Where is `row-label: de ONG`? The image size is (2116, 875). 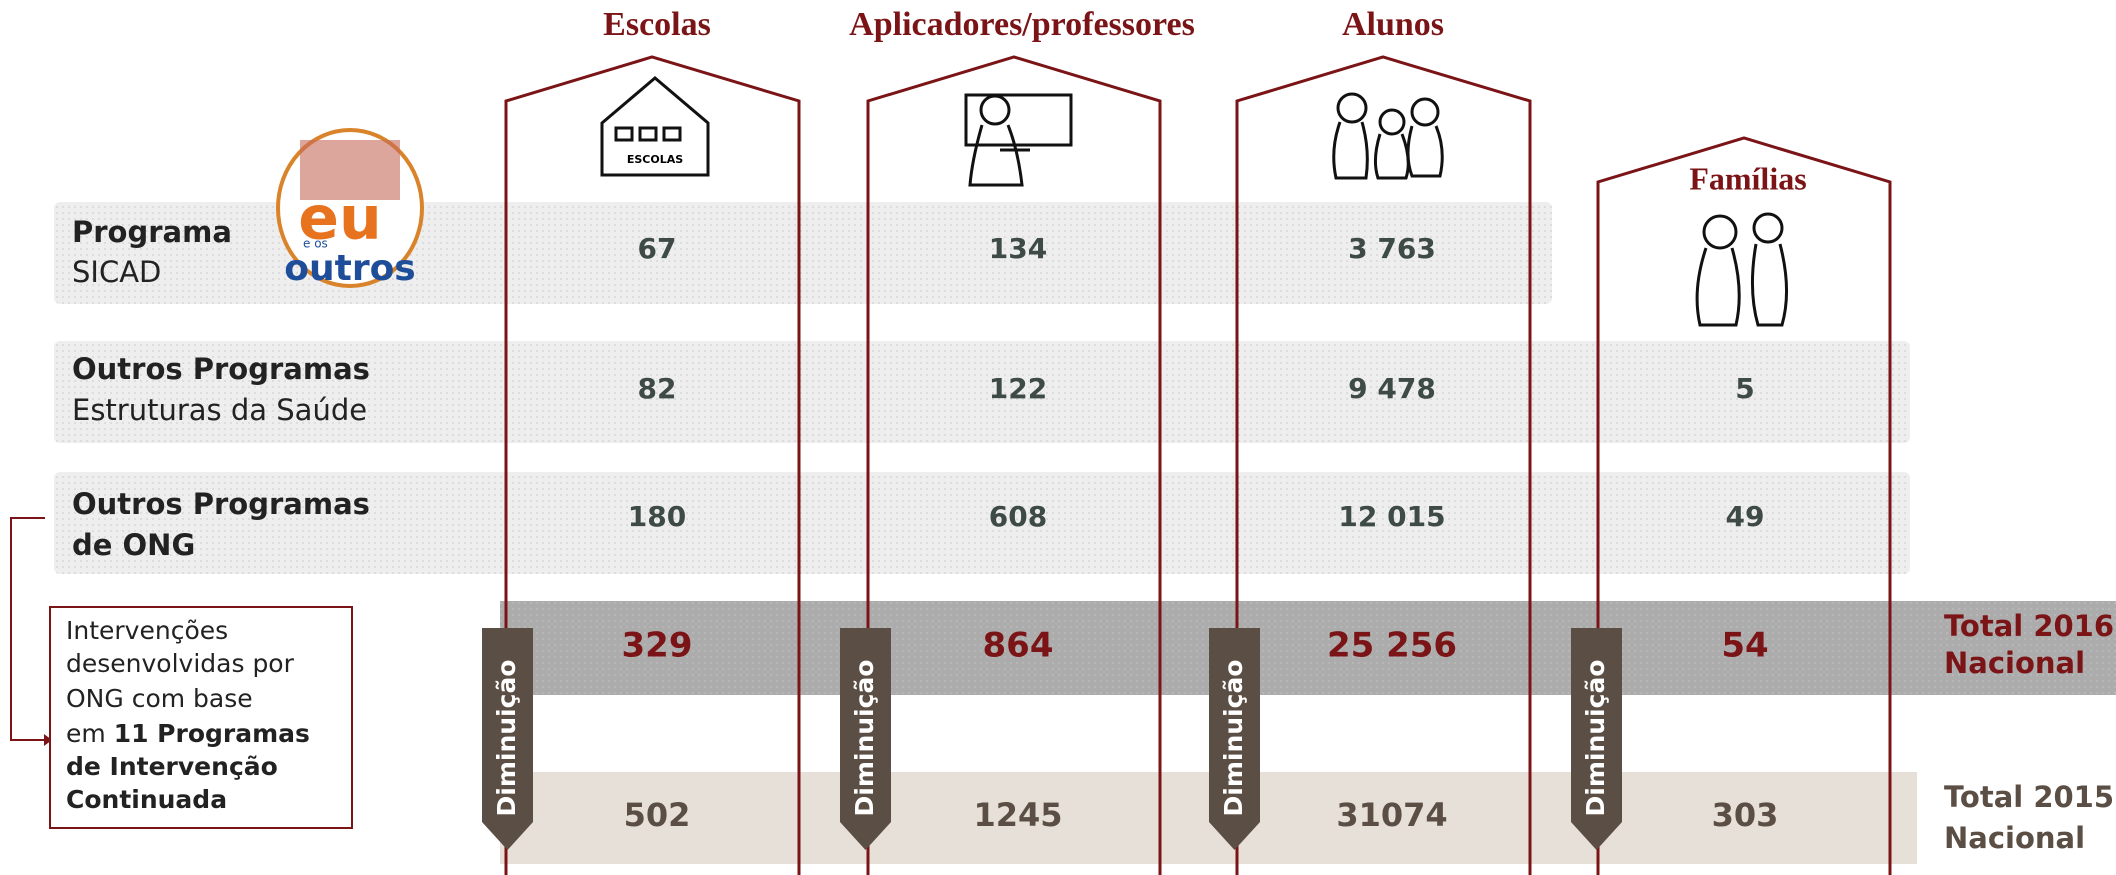 row-label: de ONG is located at coordinates (133, 545).